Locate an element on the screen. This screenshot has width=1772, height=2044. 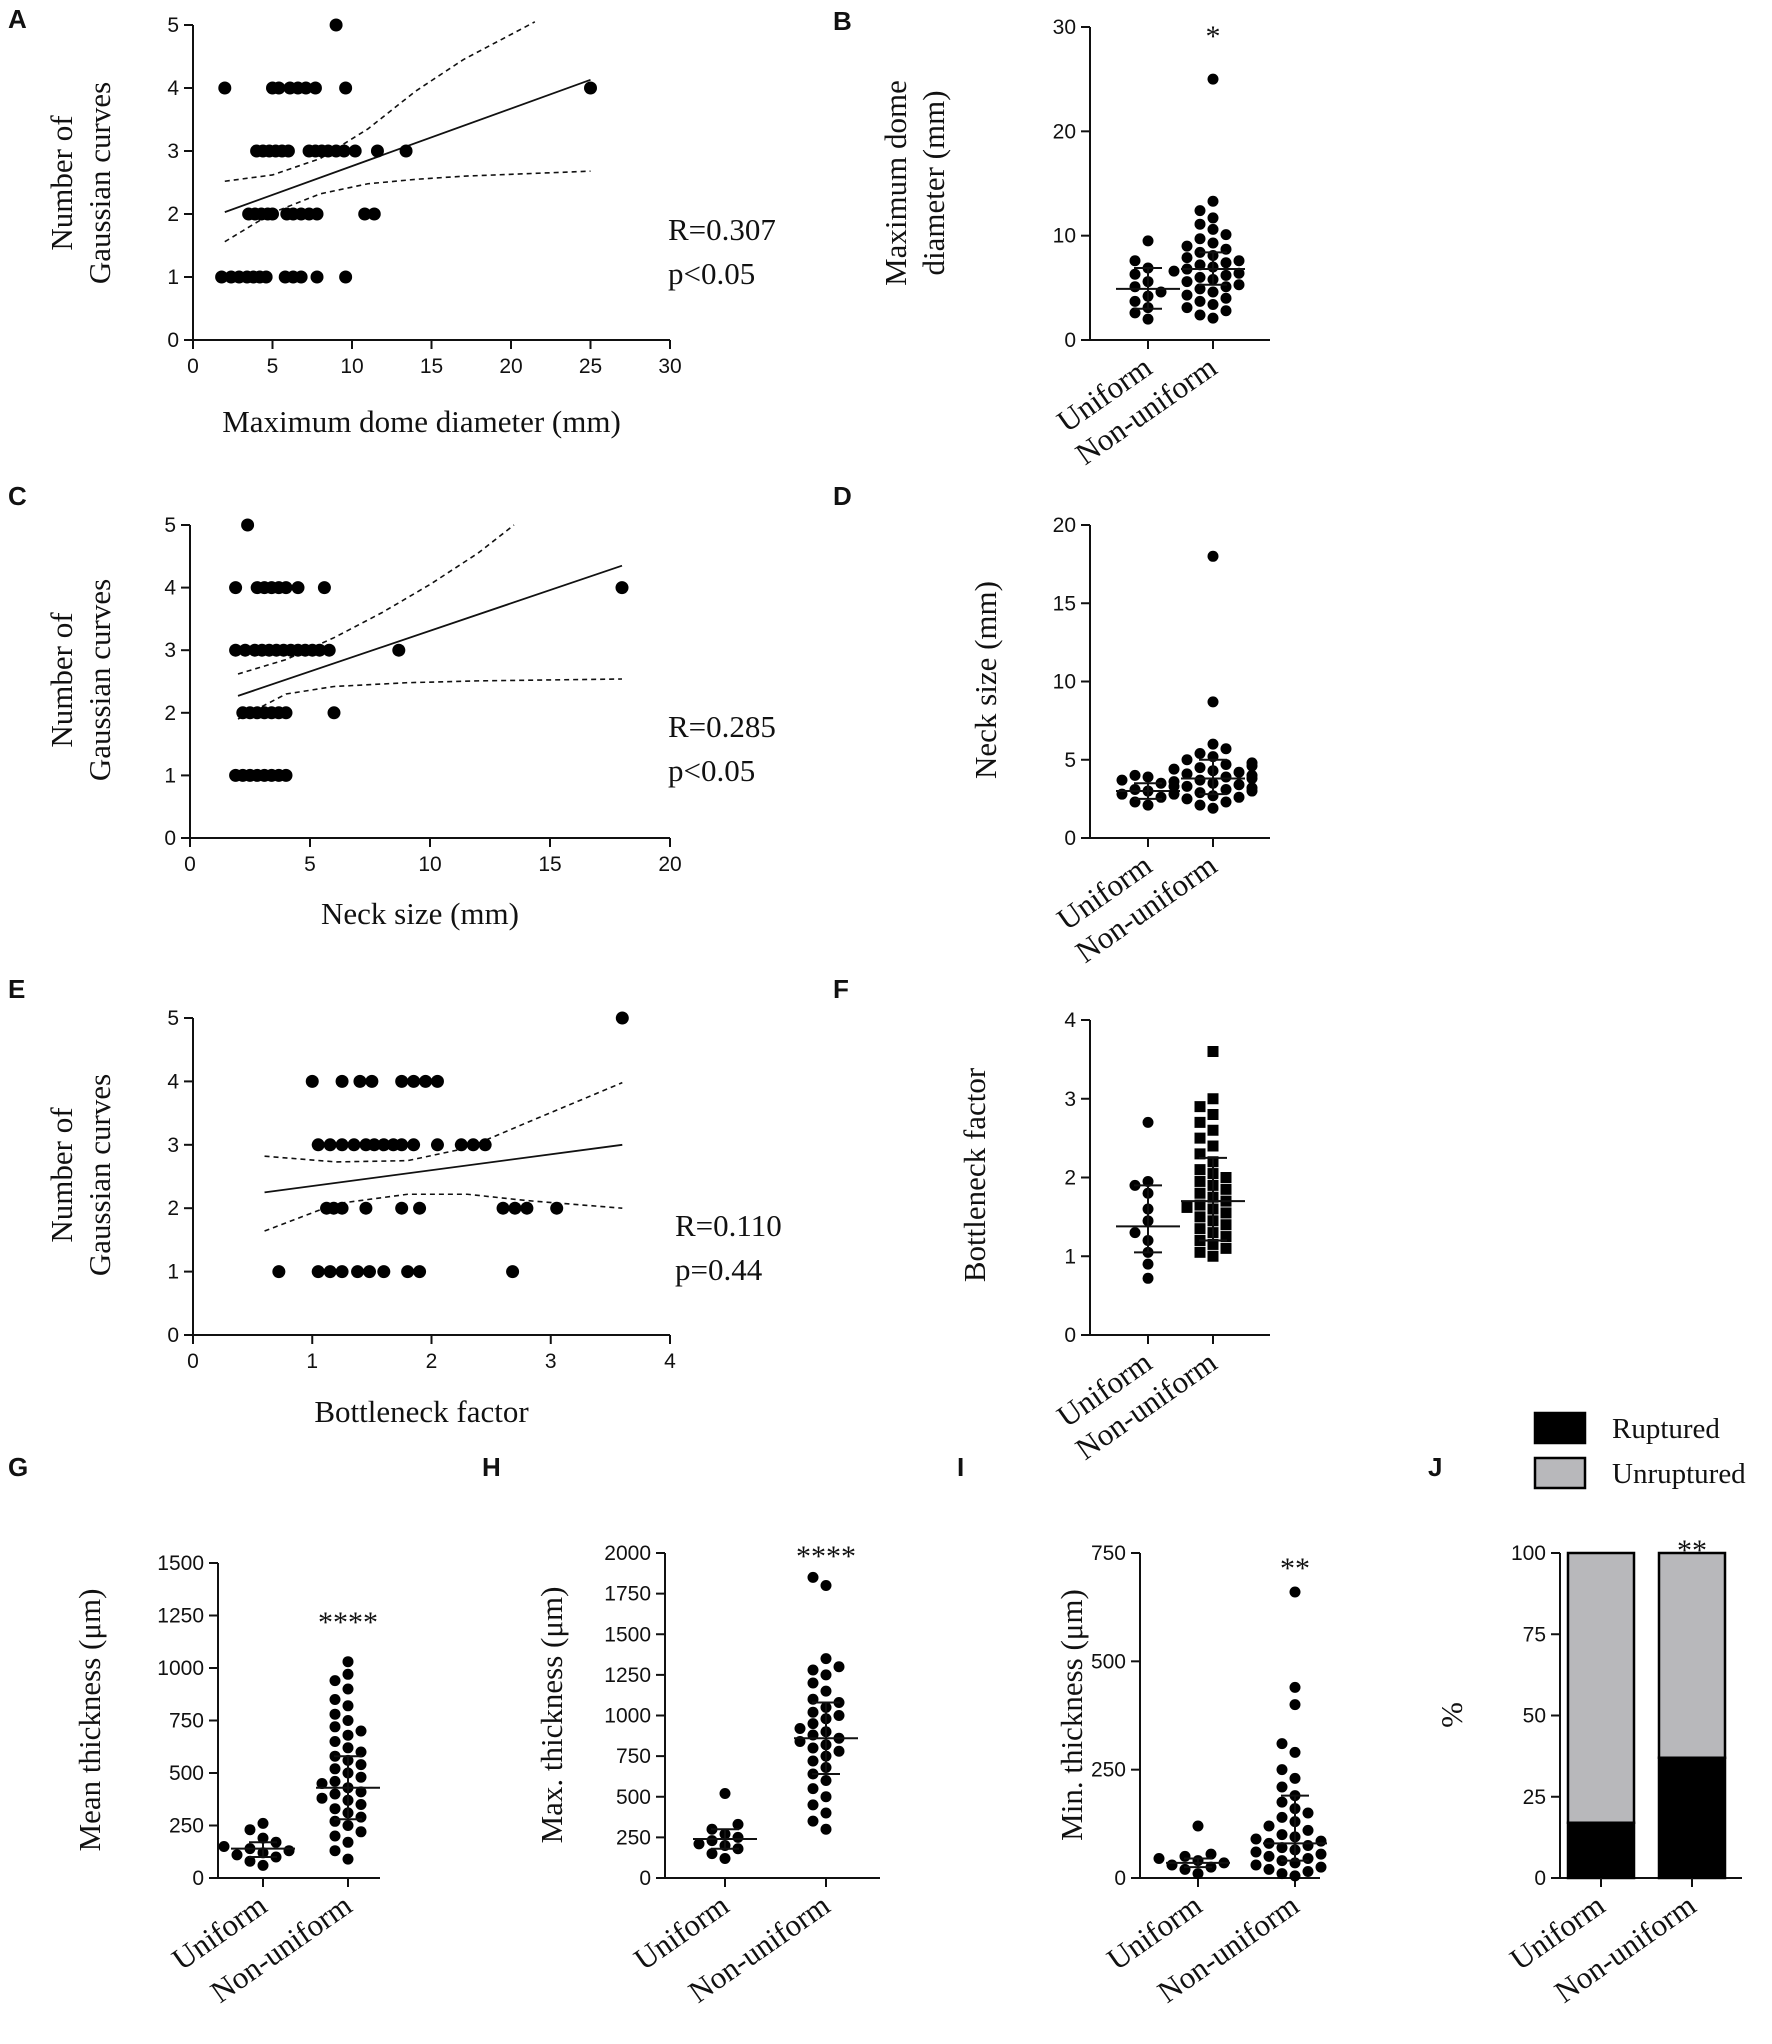
y-tick-label: 3 is located at coordinates (173, 151).